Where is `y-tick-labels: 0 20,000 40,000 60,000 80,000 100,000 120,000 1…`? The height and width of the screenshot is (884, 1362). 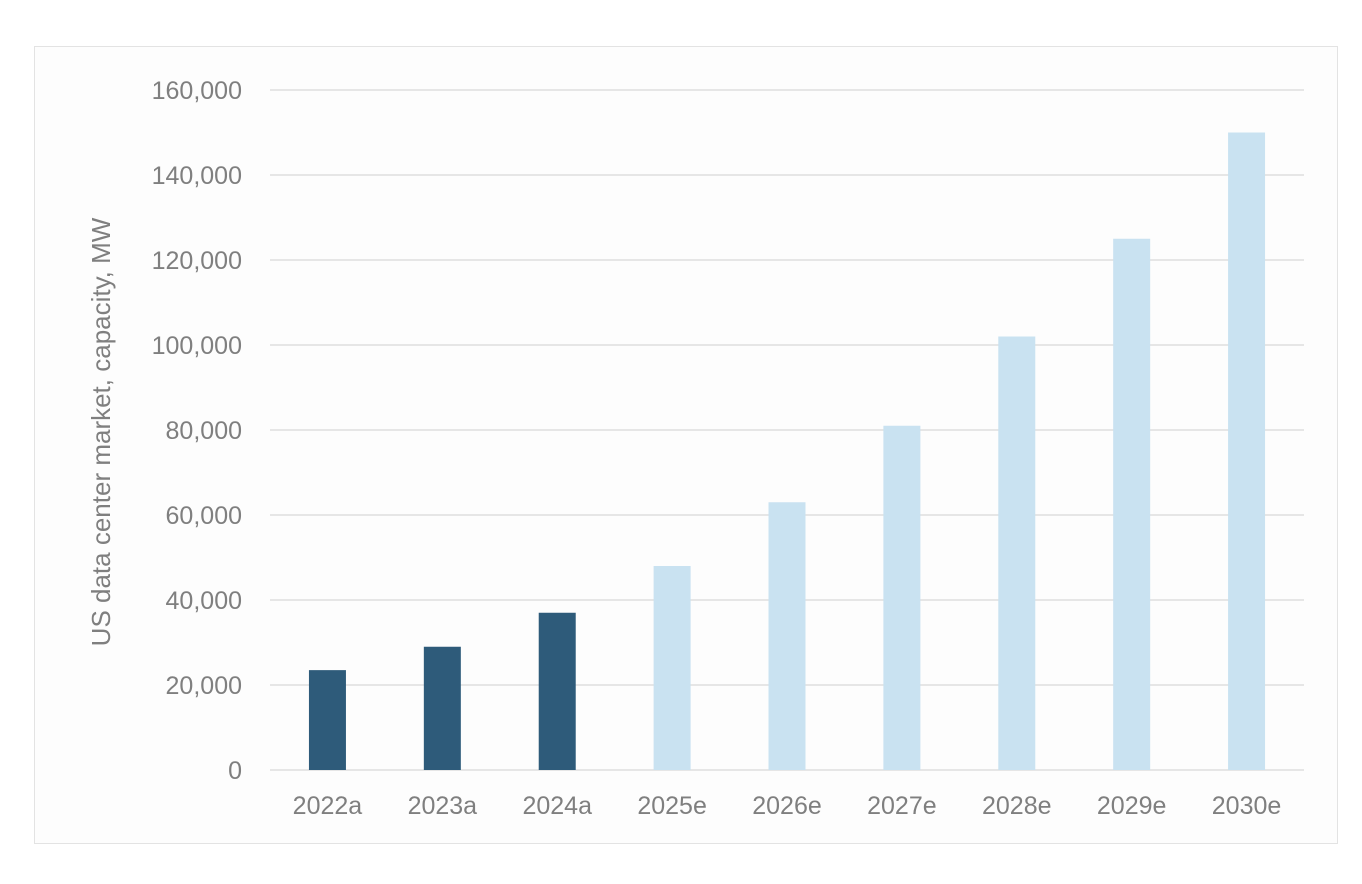
y-tick-labels: 0 20,000 40,000 60,000 80,000 100,000 120,000 1… is located at coordinates (197, 431).